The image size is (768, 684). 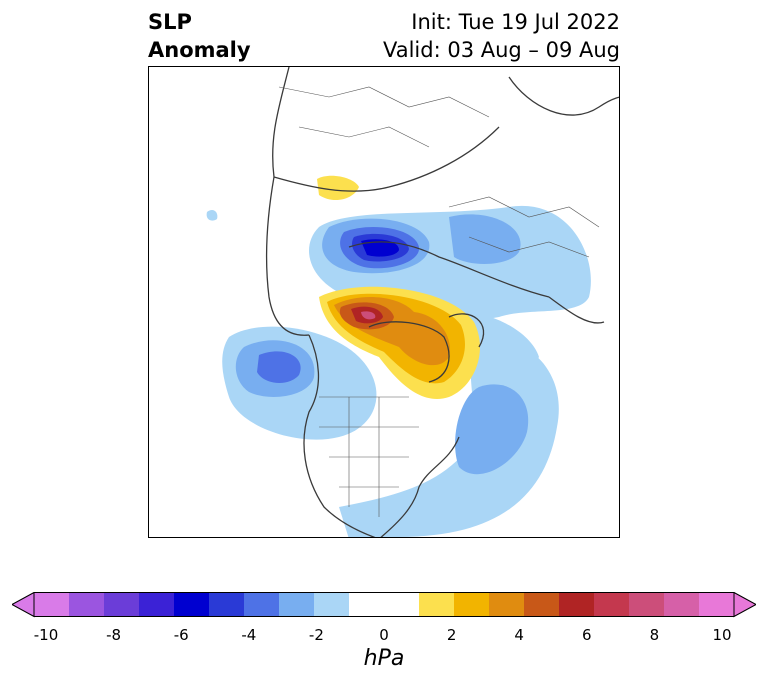 I want to click on colorbar-tick-label: -2, so click(x=316, y=635).